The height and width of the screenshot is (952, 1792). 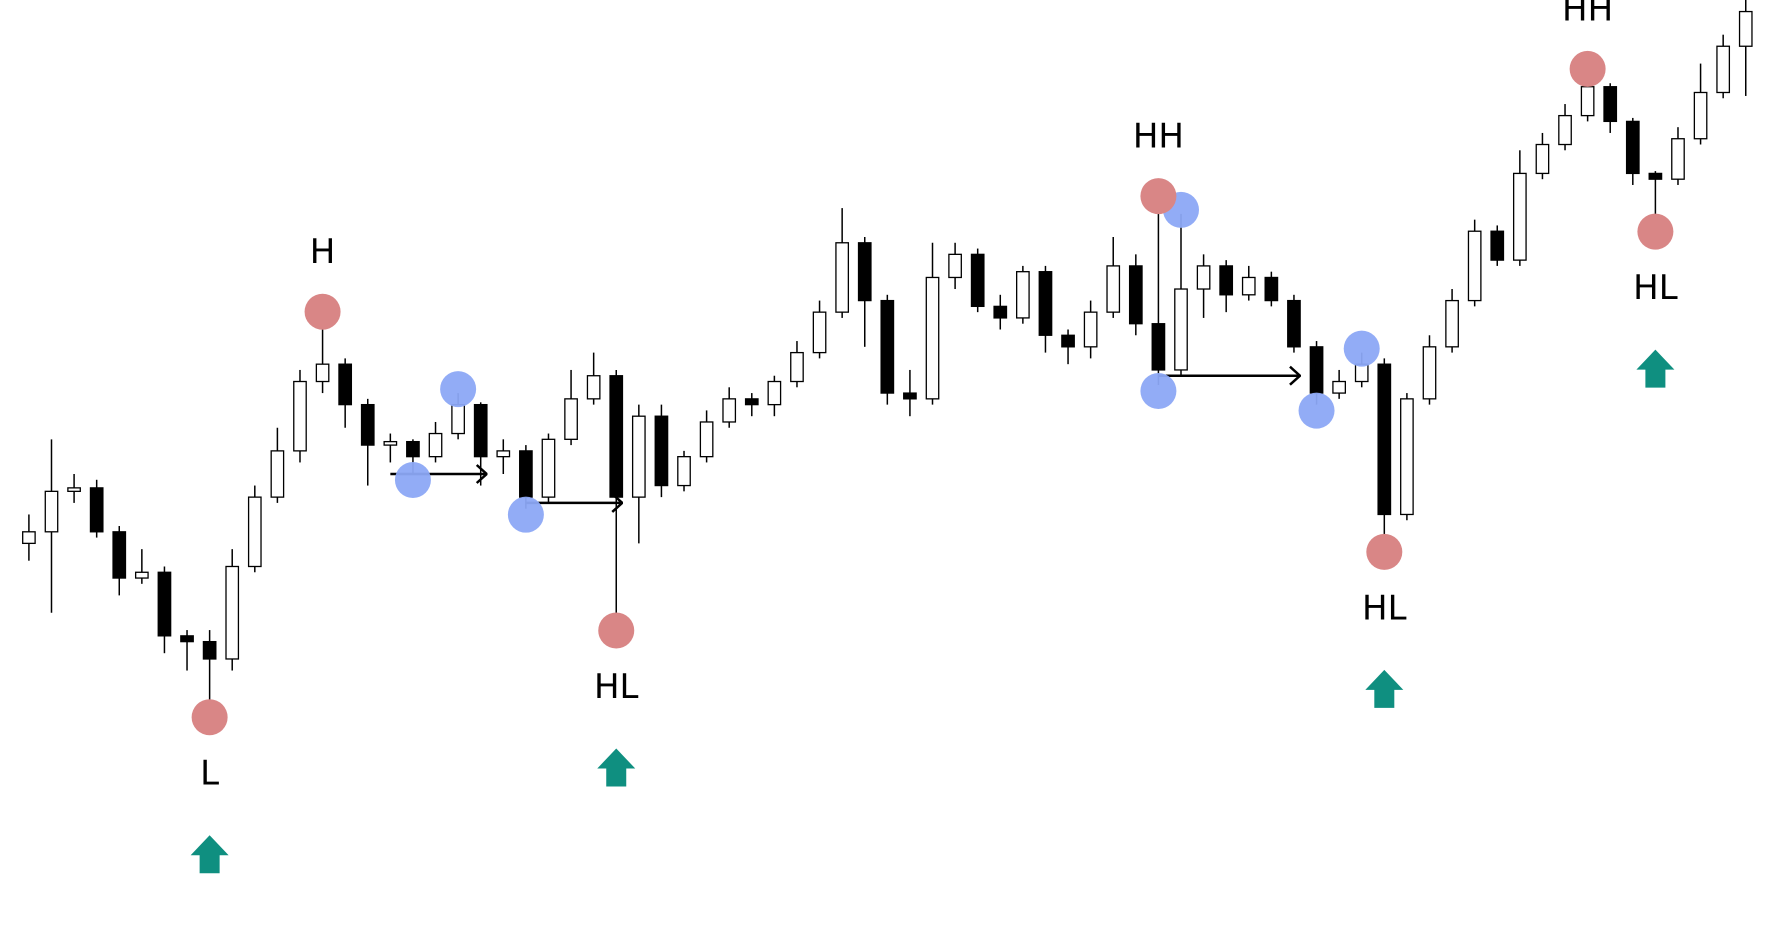 What do you see at coordinates (323, 252) in the screenshot?
I see `swing-label: H` at bounding box center [323, 252].